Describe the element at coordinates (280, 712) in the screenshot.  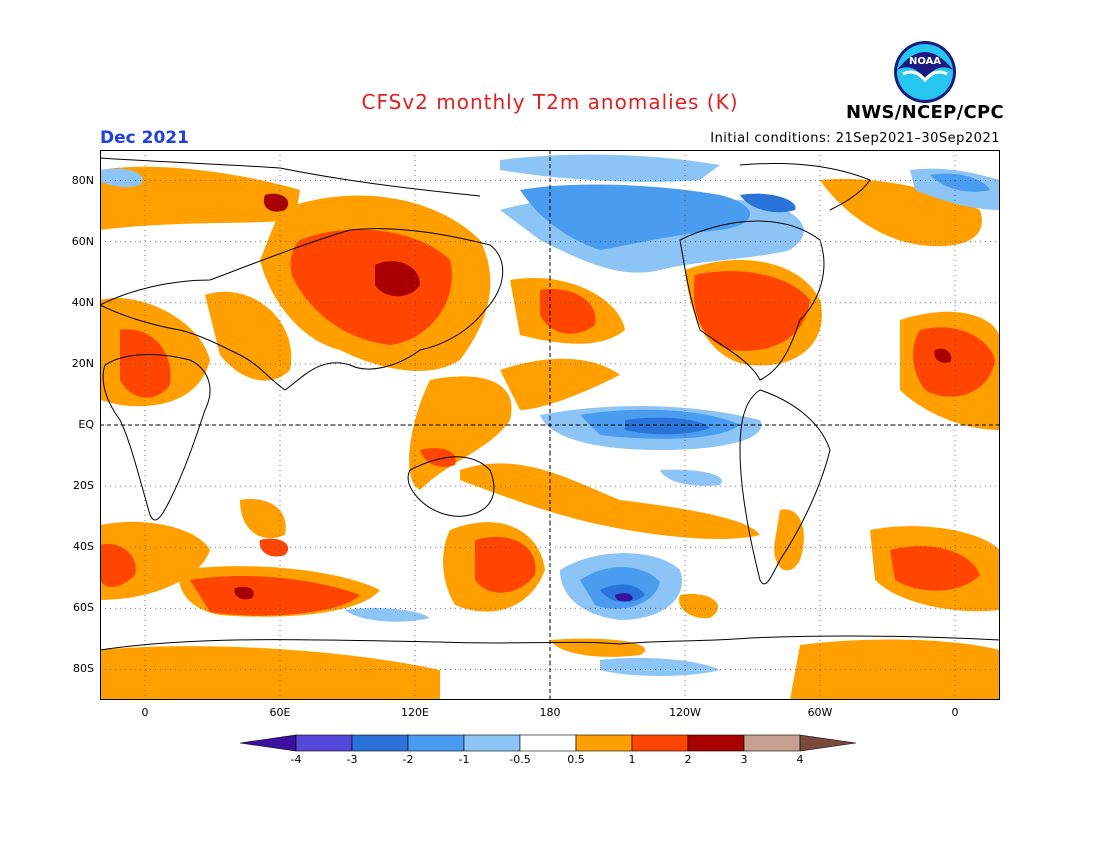
I see `lon-tick-label: 60E` at that location.